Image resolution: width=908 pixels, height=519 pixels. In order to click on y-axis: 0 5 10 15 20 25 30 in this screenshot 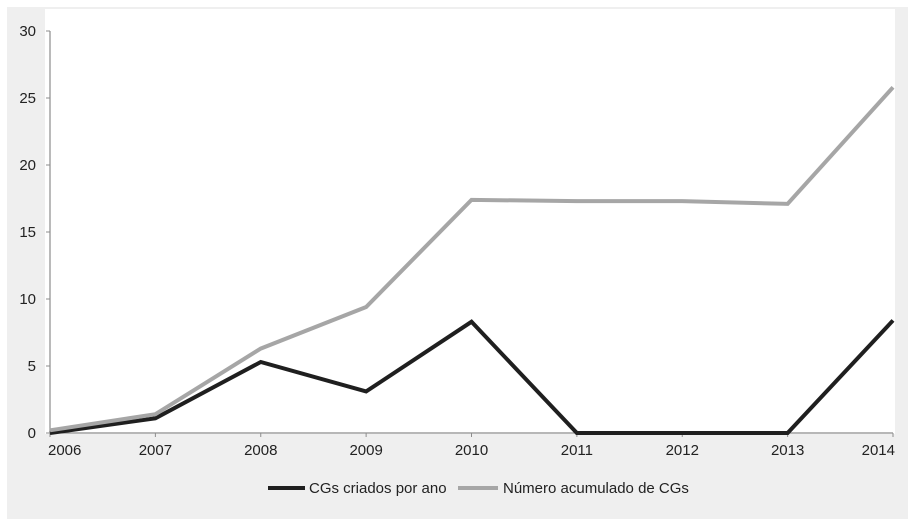, I will do `click(35, 232)`.